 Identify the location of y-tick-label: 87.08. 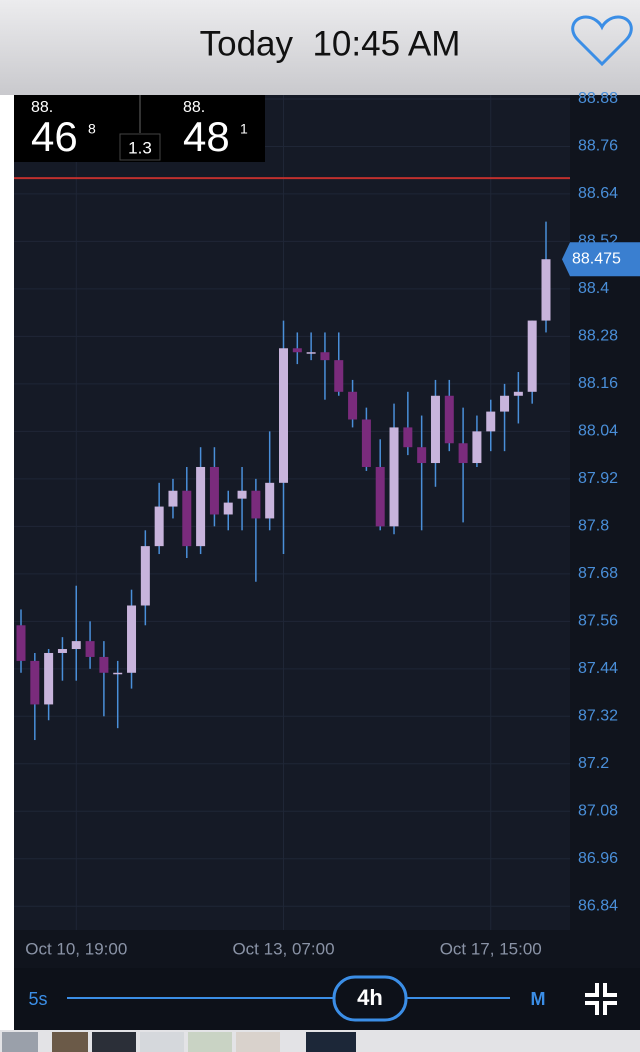
(598, 810).